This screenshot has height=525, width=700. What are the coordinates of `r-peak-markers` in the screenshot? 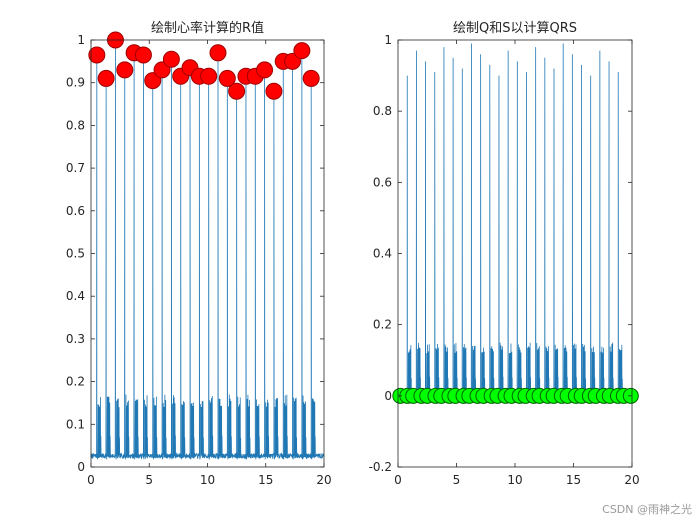 It's located at (204, 65).